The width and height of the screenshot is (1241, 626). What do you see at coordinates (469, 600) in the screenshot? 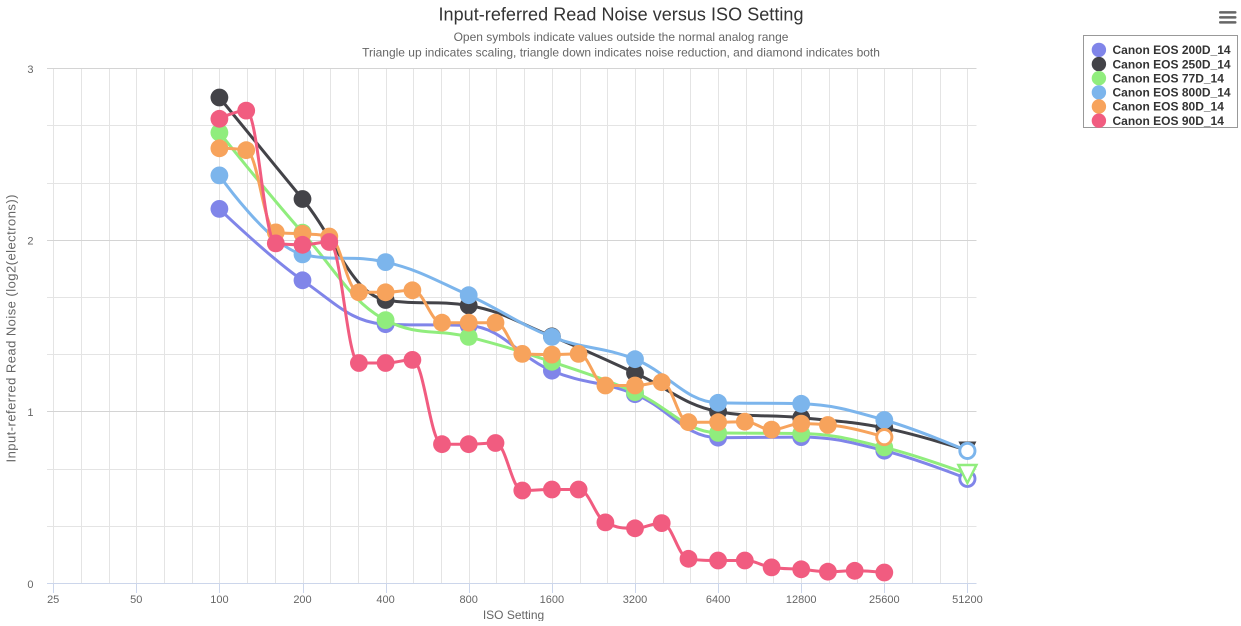
I see `svg-text: 800` at bounding box center [469, 600].